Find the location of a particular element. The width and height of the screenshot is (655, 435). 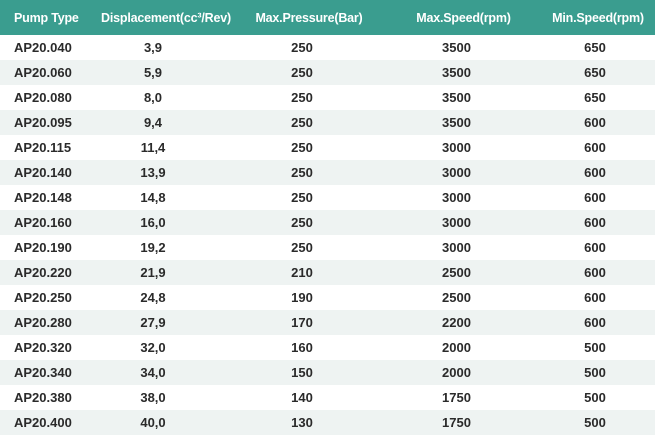

max-pressure-cell: 210 is located at coordinates (302, 272).